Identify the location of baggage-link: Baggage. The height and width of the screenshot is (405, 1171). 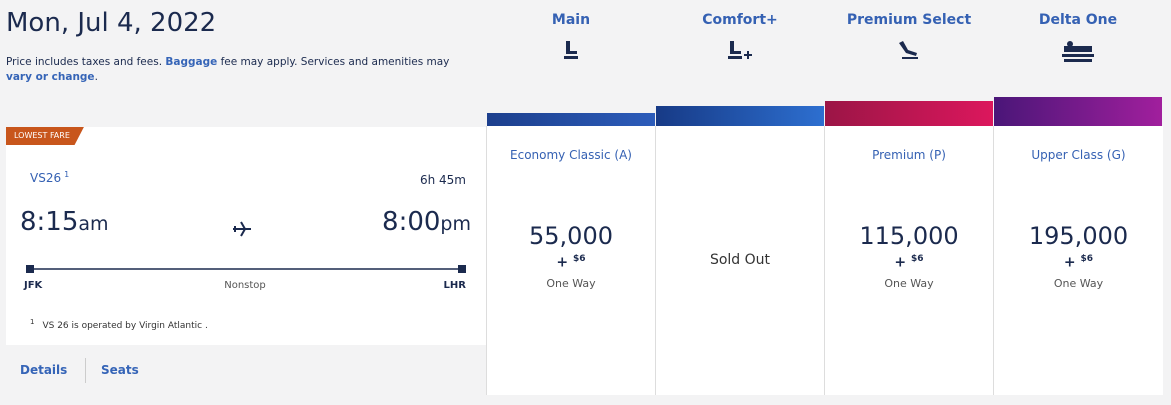
(191, 62).